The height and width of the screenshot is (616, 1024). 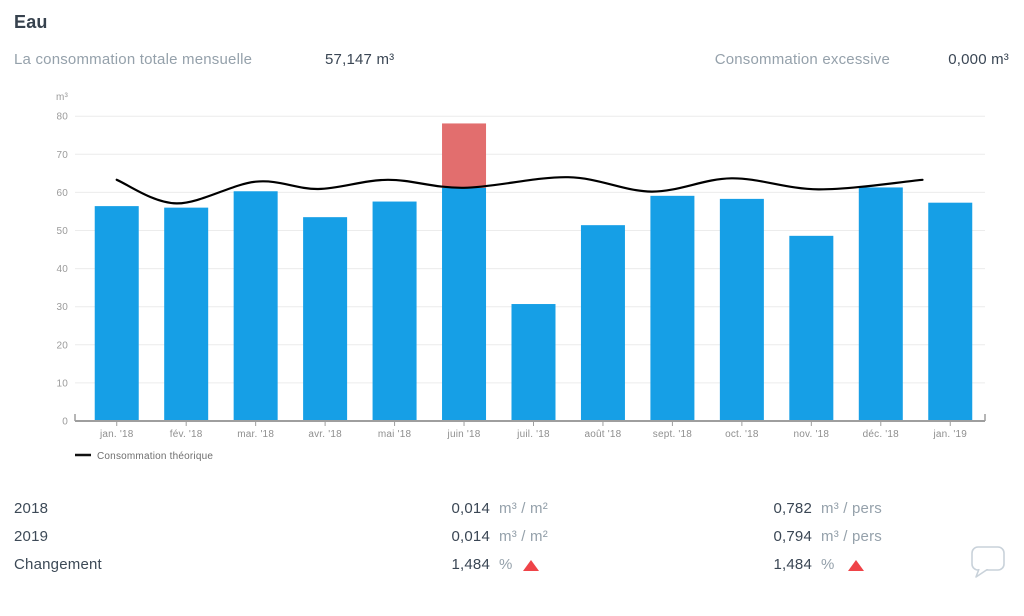 I want to click on excessive-consumption-label: Consommation excessive, so click(x=802, y=59).